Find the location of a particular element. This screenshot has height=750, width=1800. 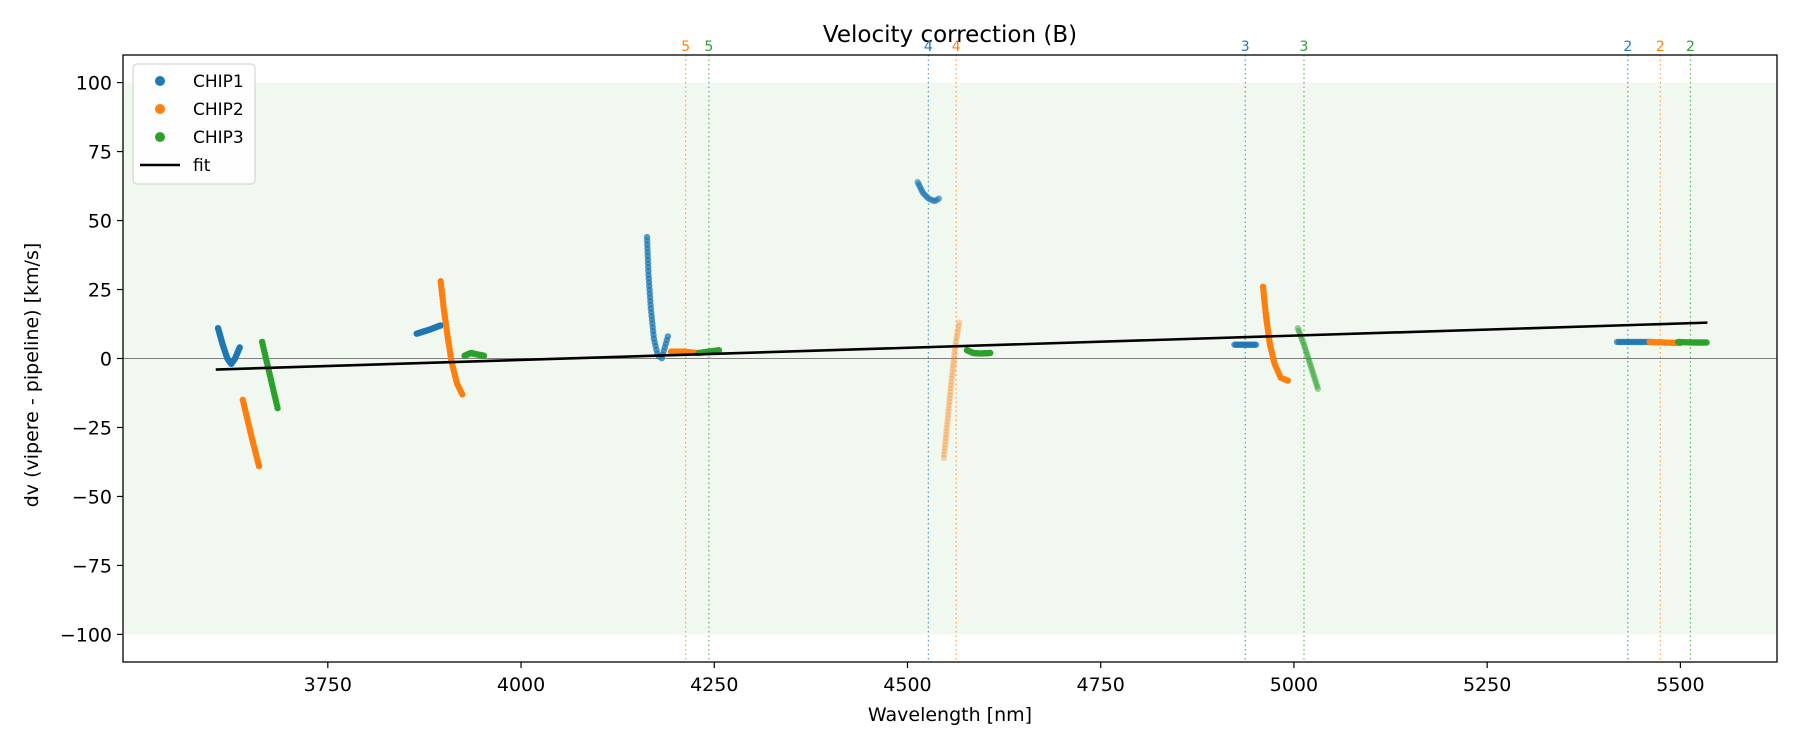

x-tick-label-4250: 4250 is located at coordinates (714, 685).